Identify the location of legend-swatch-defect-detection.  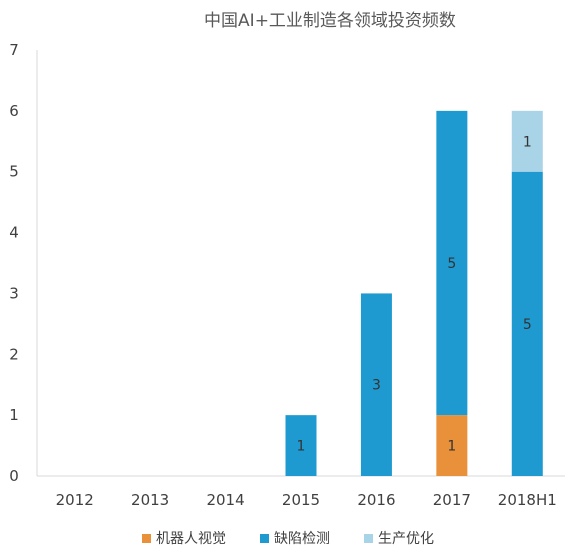
(264, 538).